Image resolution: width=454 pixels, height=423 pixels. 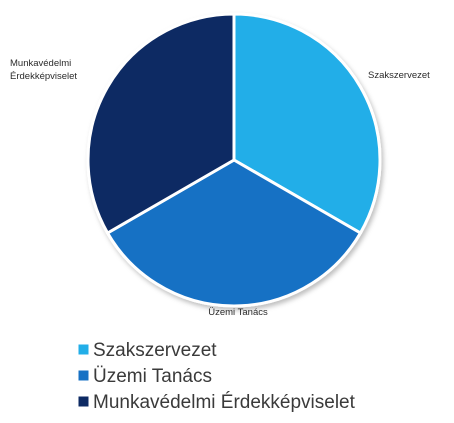 What do you see at coordinates (399, 75) in the screenshot?
I see `slice-label-0: Szakszervezet` at bounding box center [399, 75].